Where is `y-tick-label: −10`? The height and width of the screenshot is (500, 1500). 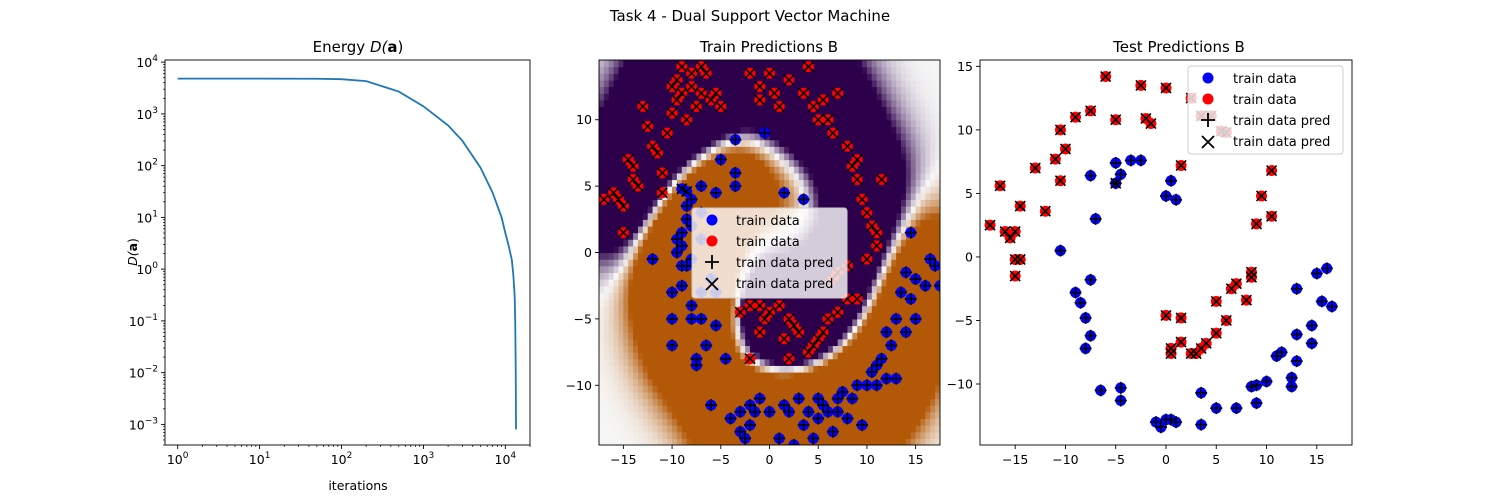 y-tick-label: −10 is located at coordinates (960, 384).